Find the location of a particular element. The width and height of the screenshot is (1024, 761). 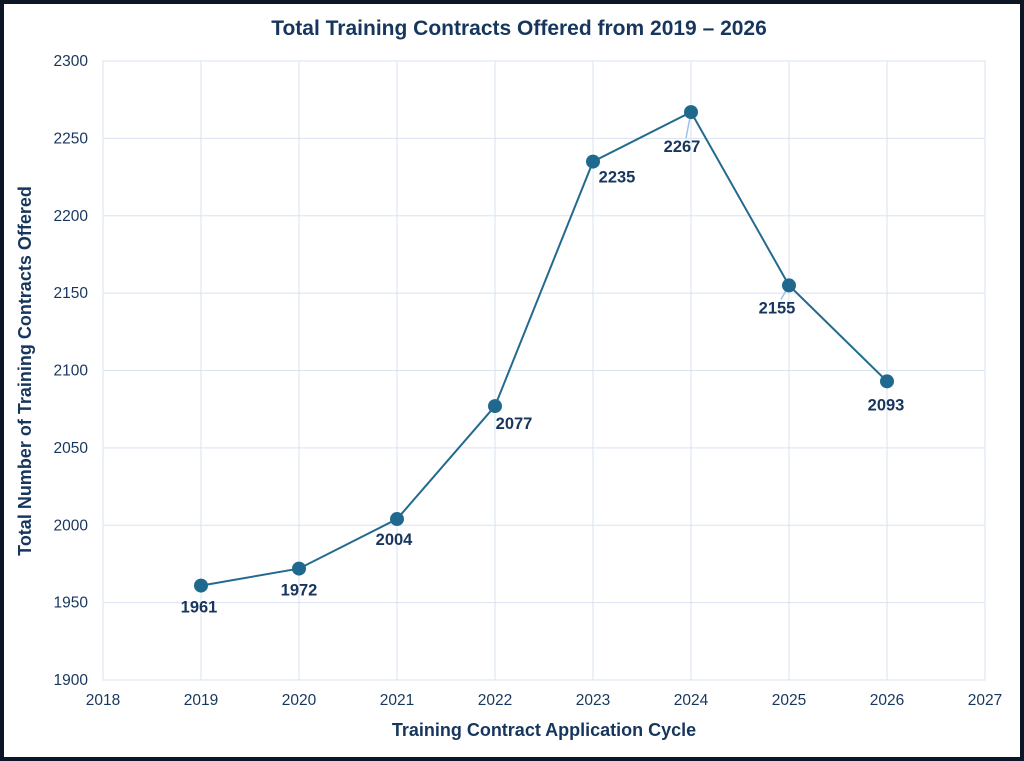

data-point-2023 is located at coordinates (593, 161).